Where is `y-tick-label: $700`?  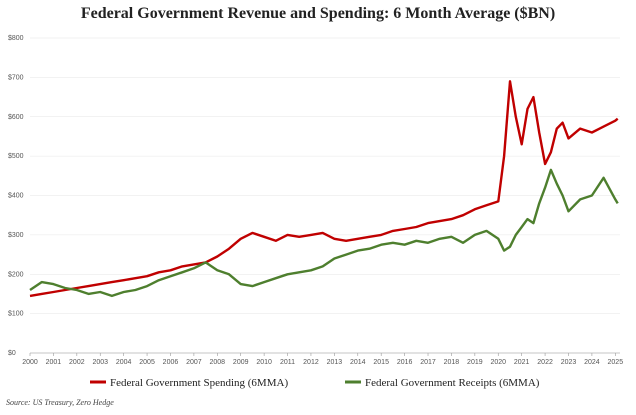 y-tick-label: $700 is located at coordinates (16, 77).